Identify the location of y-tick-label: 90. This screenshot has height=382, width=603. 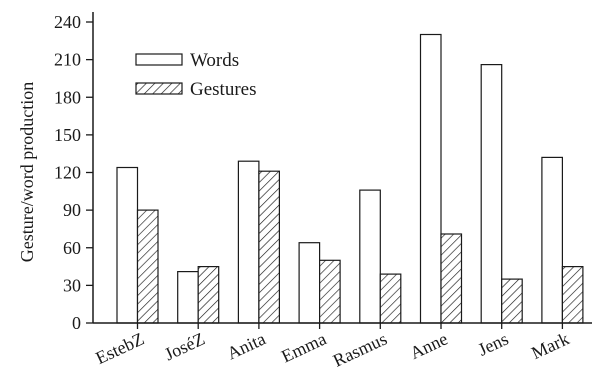
(72, 210).